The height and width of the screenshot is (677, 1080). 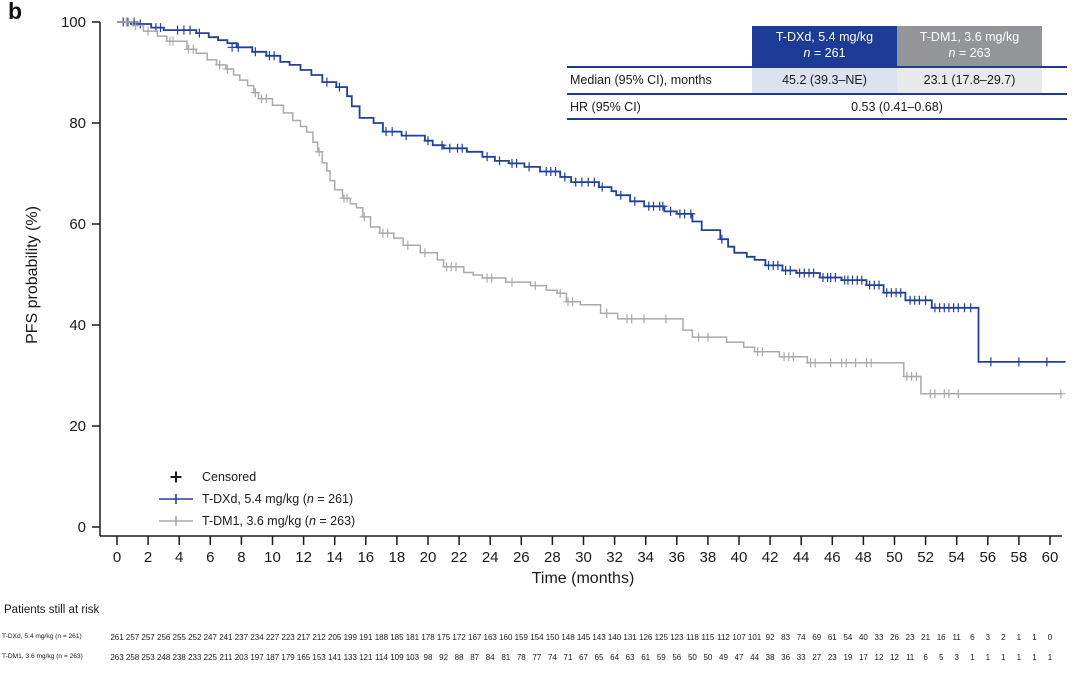 I want to click on svg-text: 32, so click(x=614, y=557).